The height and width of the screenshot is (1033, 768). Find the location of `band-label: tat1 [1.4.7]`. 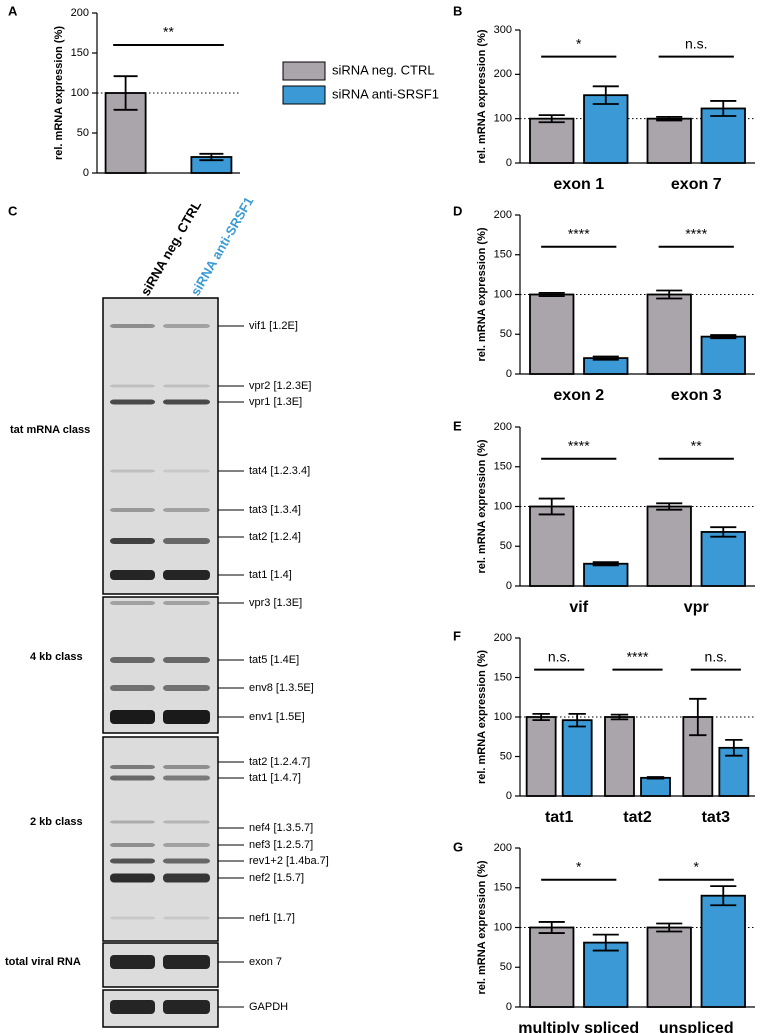

band-label: tat1 [1.4.7] is located at coordinates (275, 778).